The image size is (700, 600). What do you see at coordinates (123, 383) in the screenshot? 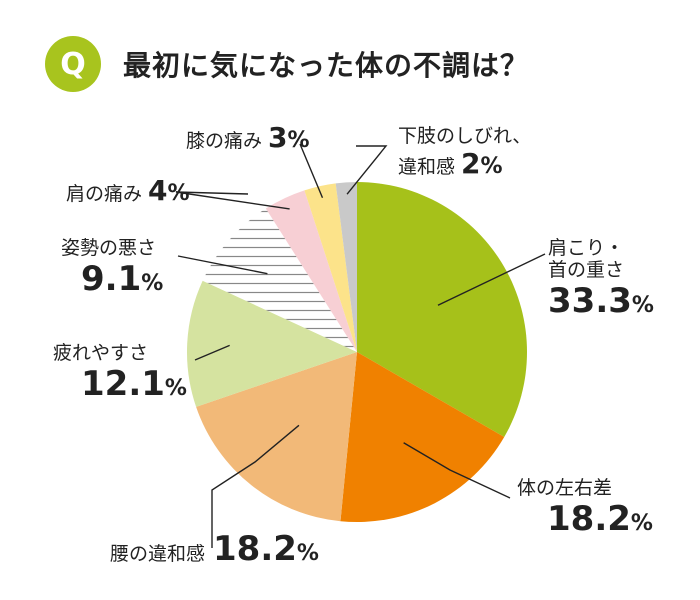
I see `slice-value: 12.1` at bounding box center [123, 383].